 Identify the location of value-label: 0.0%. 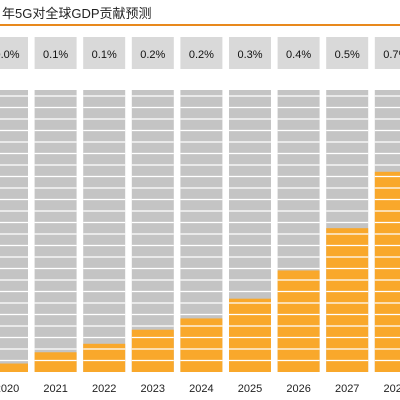
(10, 55).